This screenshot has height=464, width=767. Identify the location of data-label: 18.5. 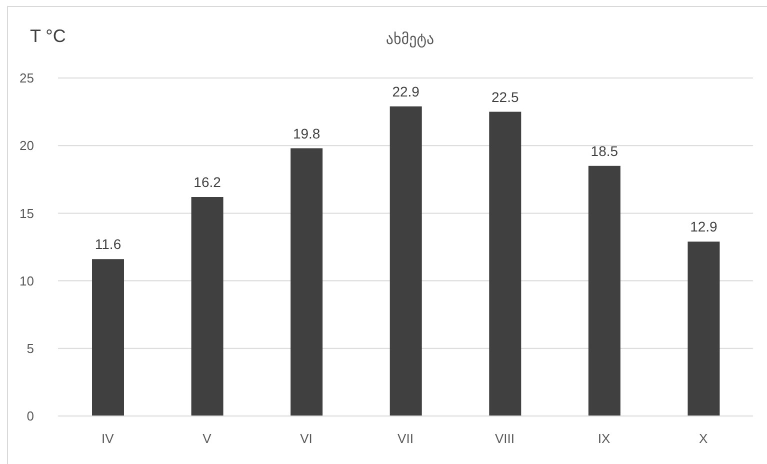
(604, 150).